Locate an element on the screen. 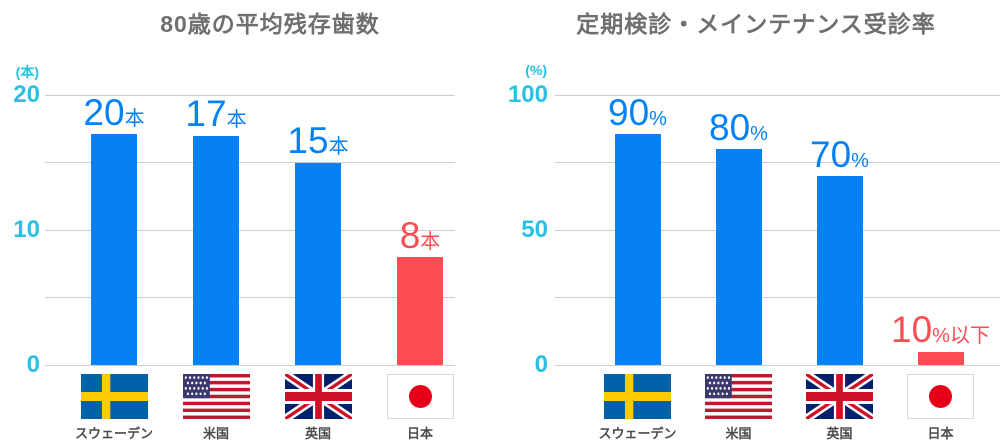 The width and height of the screenshot is (1000, 442). bar-value-label: 20本 is located at coordinates (114, 112).